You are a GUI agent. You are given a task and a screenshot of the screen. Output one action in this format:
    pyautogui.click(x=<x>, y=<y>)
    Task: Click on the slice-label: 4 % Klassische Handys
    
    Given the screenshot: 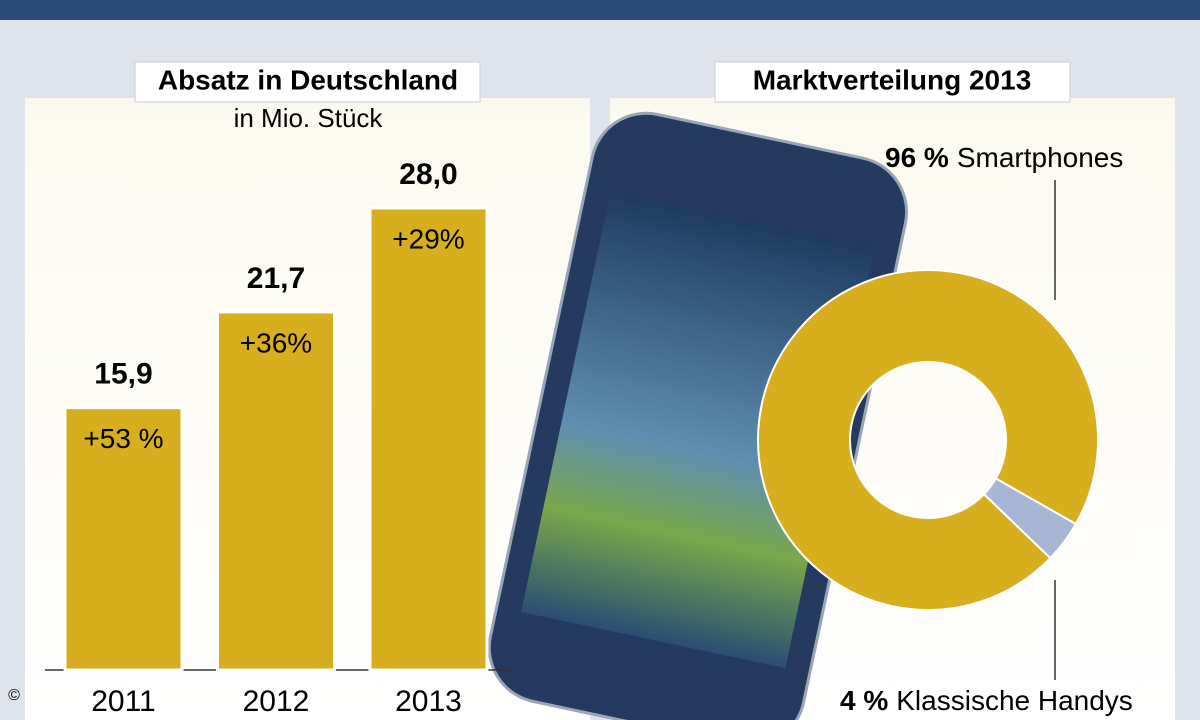 What is the action you would take?
    pyautogui.click(x=986, y=700)
    